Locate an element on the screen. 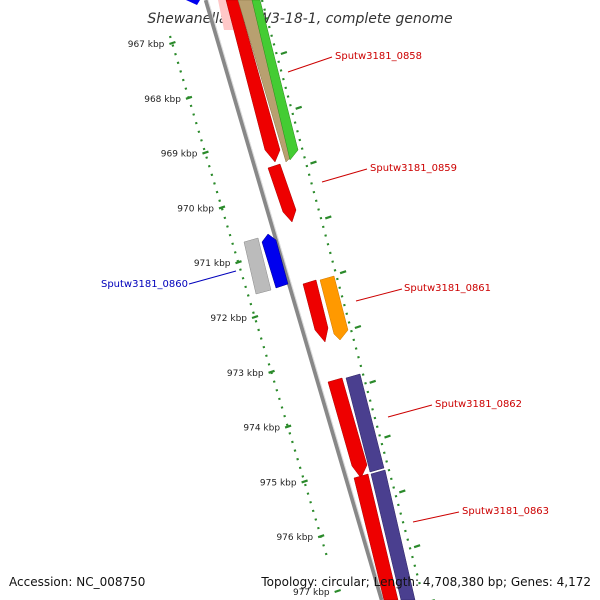  map-title: Shewanella sp. W3-18-1, complete genome is located at coordinates (299, 19).